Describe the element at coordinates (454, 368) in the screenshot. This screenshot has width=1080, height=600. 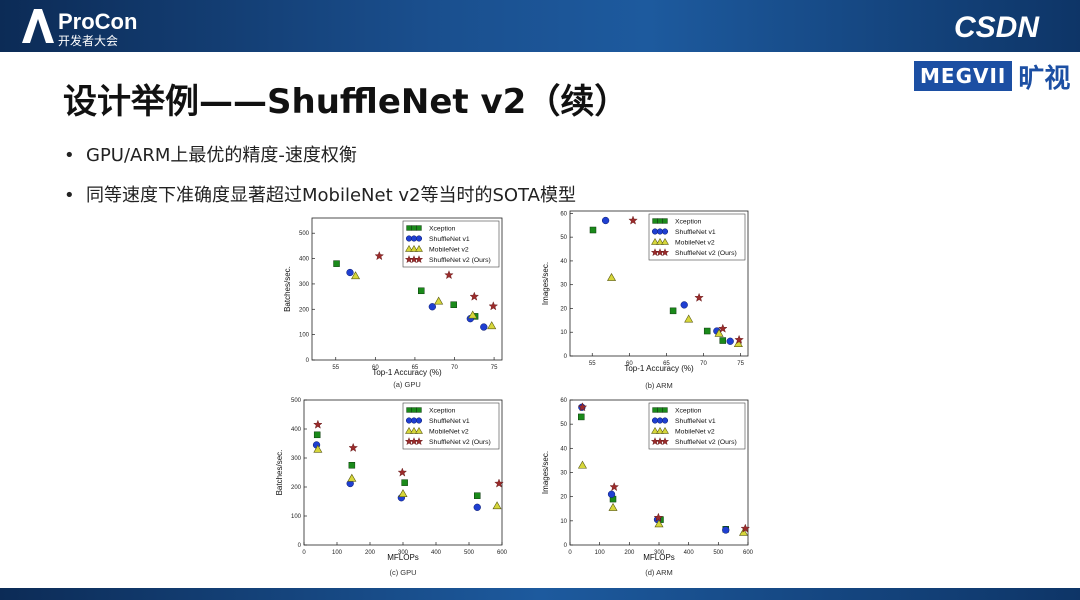
I see `x-tick-label: 70` at that location.